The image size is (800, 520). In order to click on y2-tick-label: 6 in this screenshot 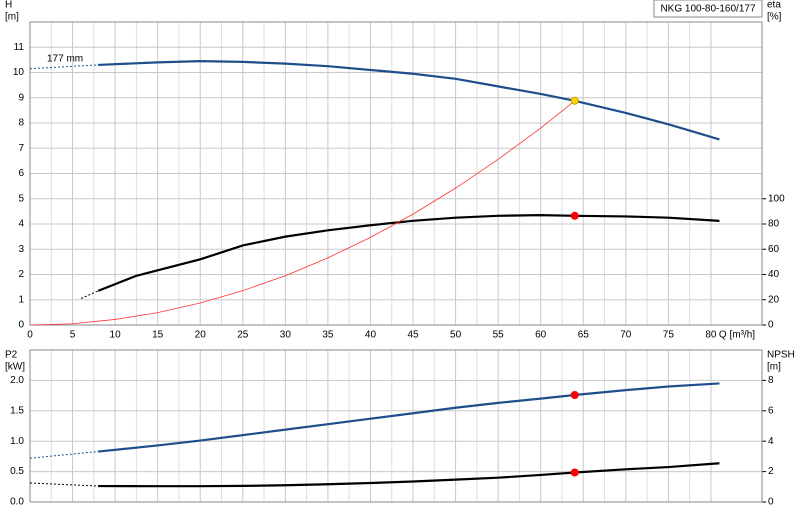, I will do `click(771, 410)`.